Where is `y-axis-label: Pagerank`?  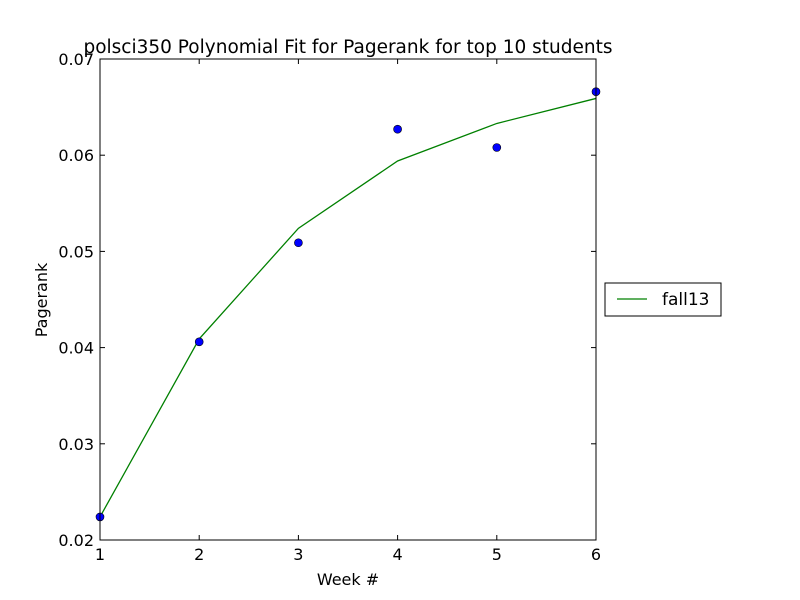 y-axis-label: Pagerank is located at coordinates (41, 299).